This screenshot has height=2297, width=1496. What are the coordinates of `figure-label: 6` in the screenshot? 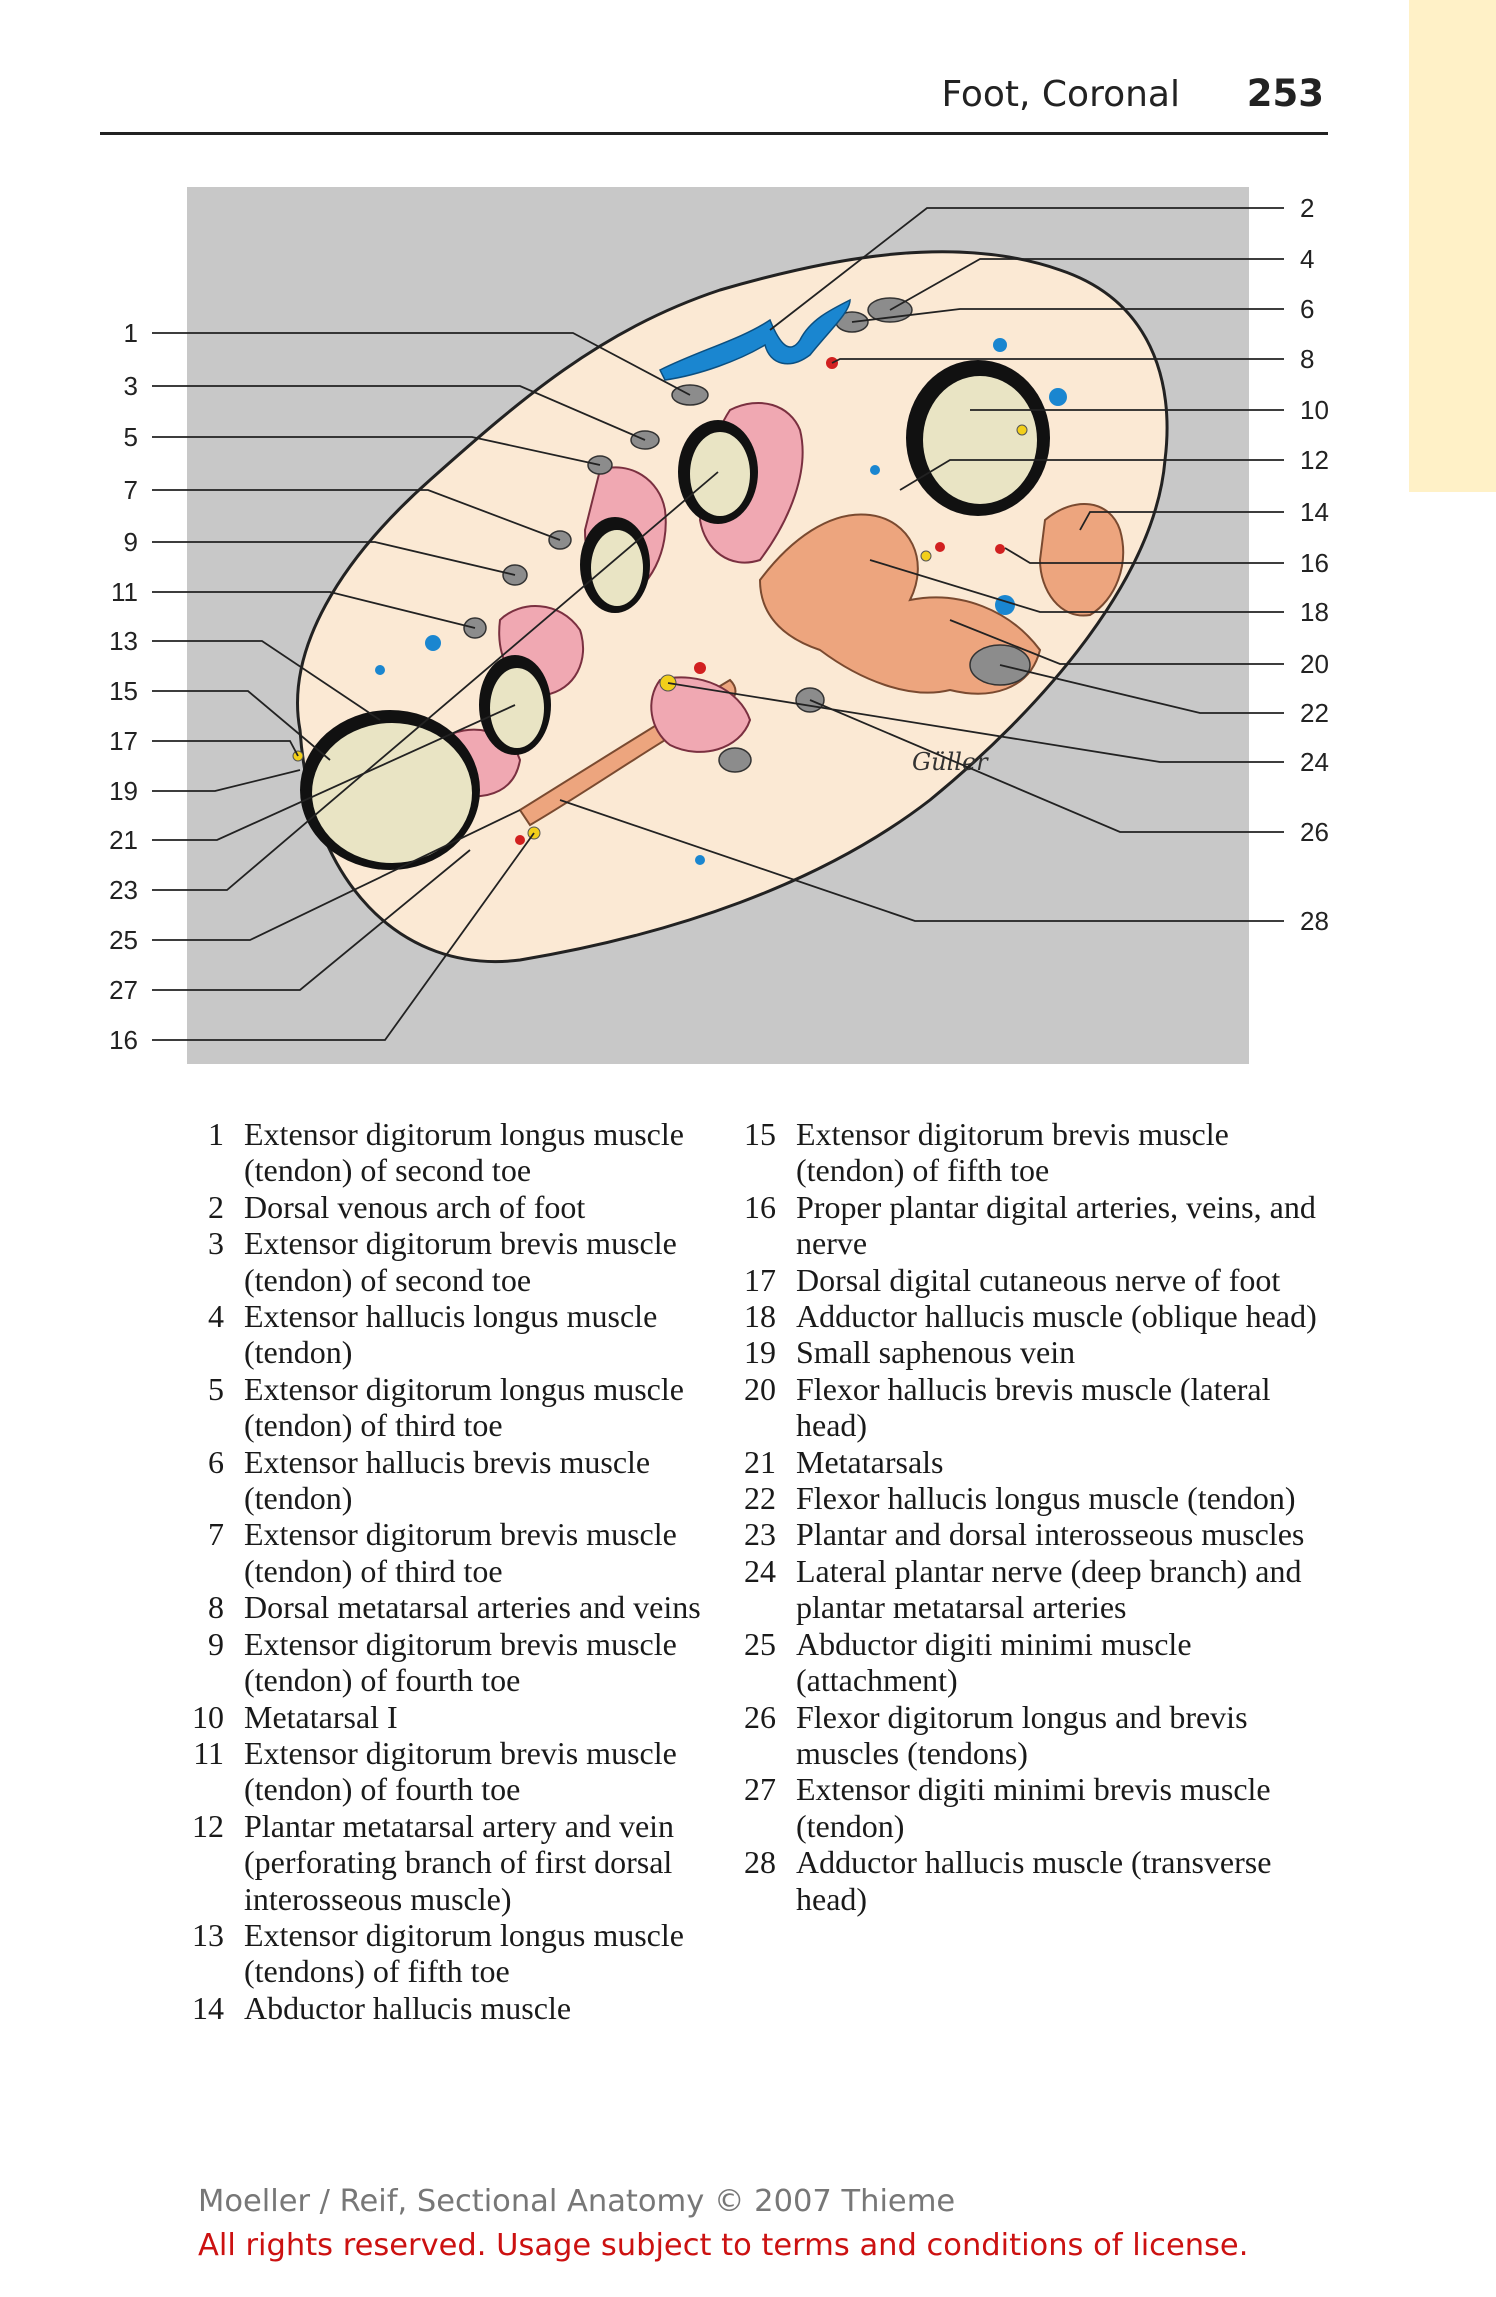 It's located at (1307, 309).